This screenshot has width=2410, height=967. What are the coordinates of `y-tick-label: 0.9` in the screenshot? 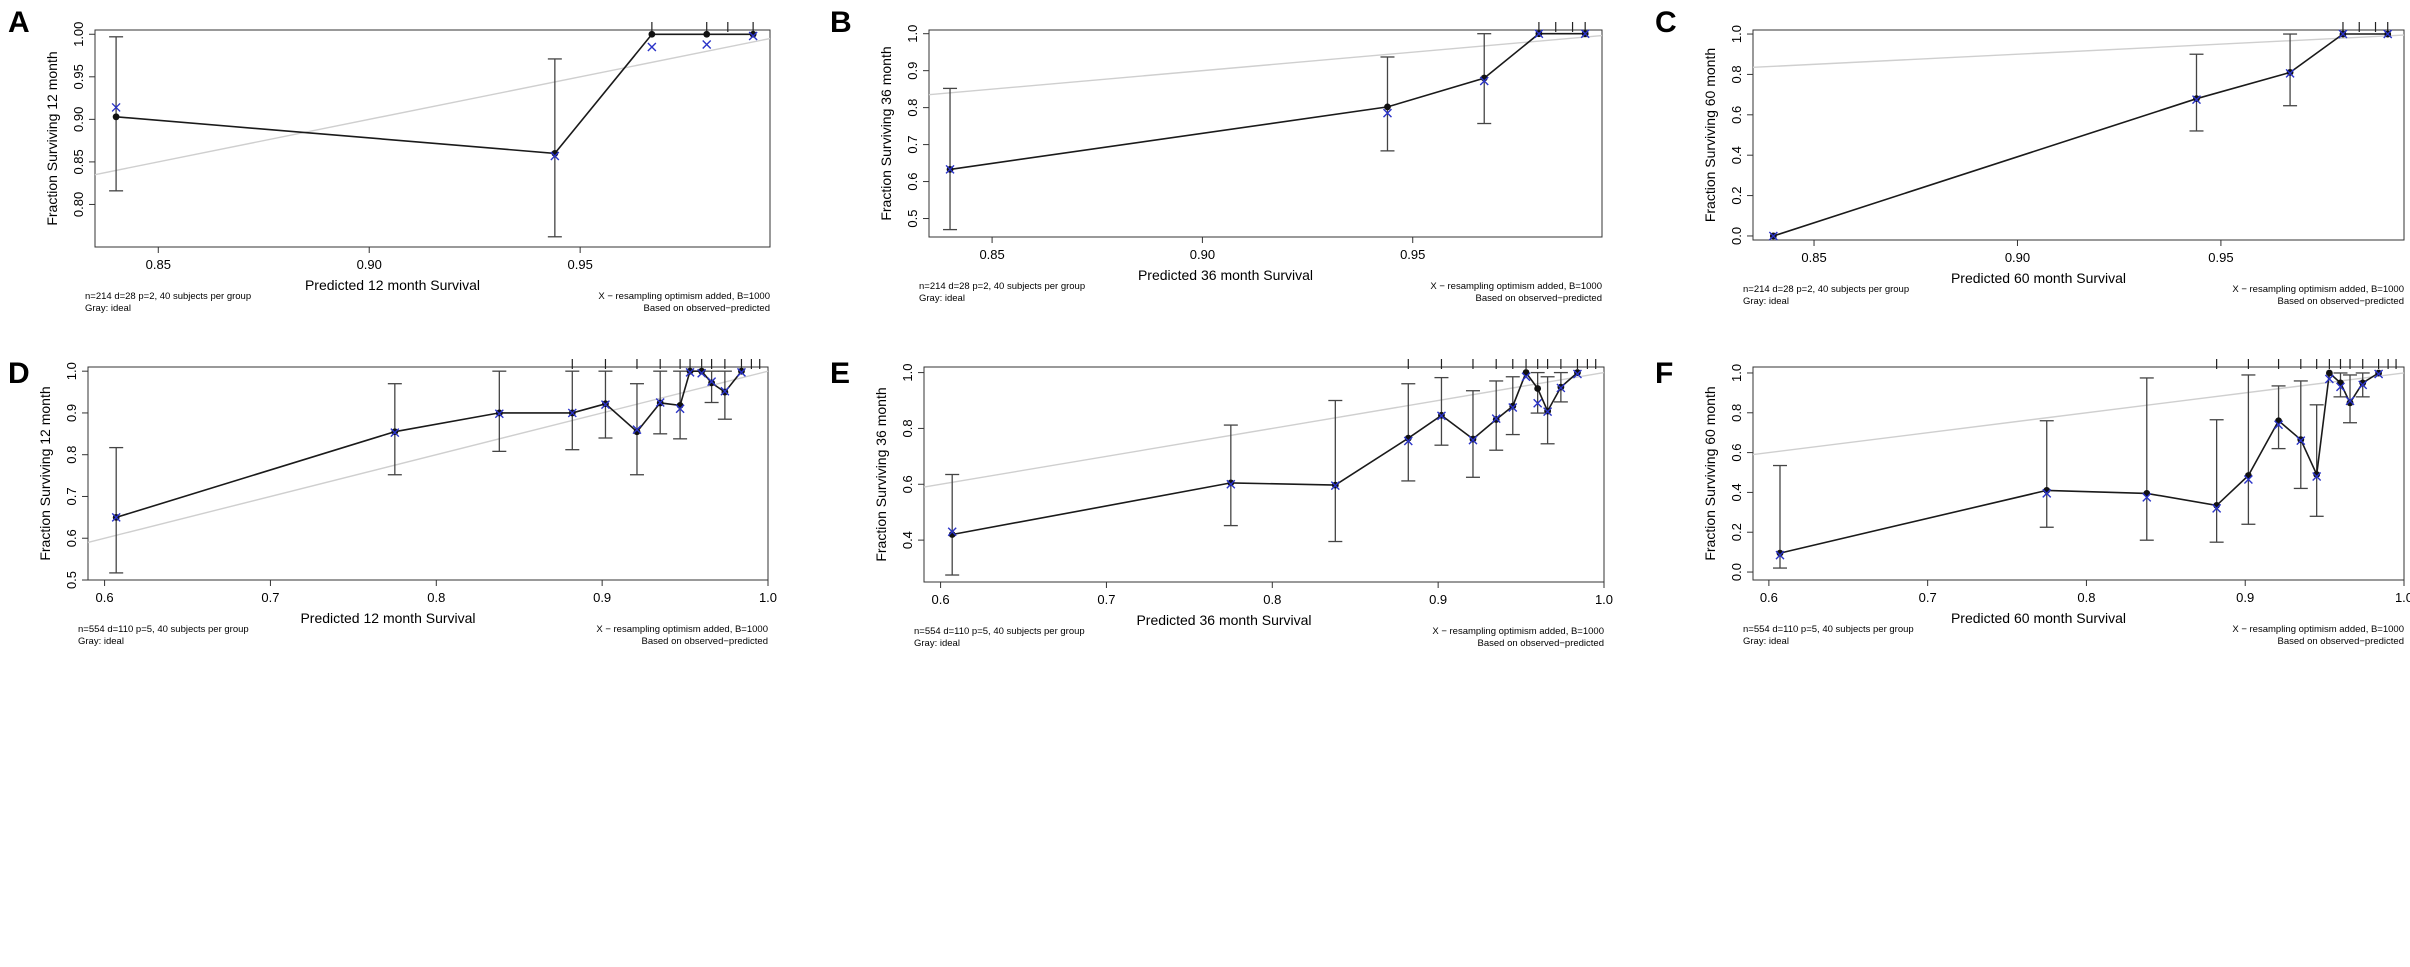 It's located at (912, 71).